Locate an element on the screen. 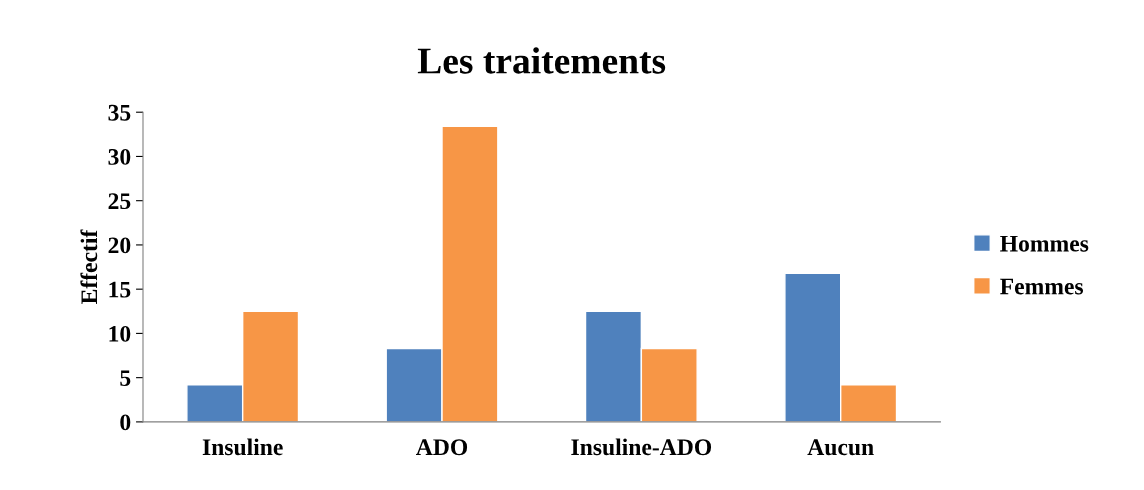  y-tick-label: 0 is located at coordinates (125, 422).